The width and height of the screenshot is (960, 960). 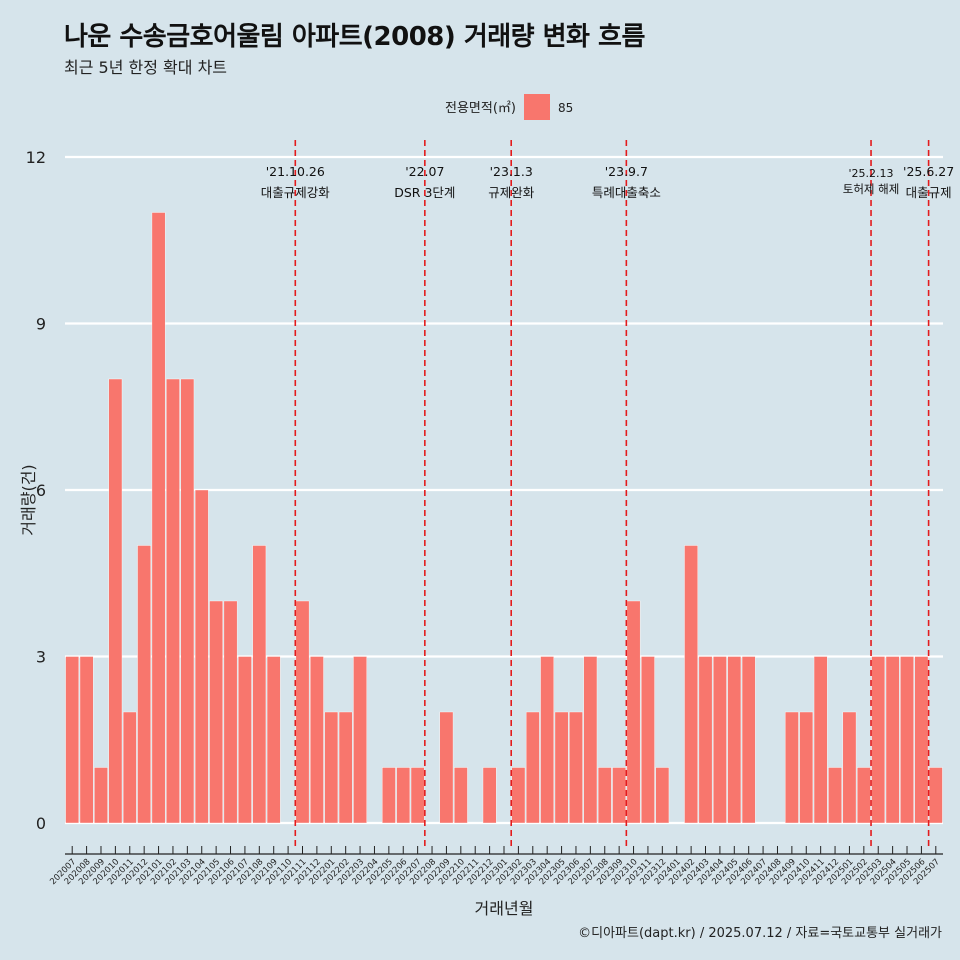 What do you see at coordinates (565, 108) in the screenshot?
I see `legend-label-85: 85` at bounding box center [565, 108].